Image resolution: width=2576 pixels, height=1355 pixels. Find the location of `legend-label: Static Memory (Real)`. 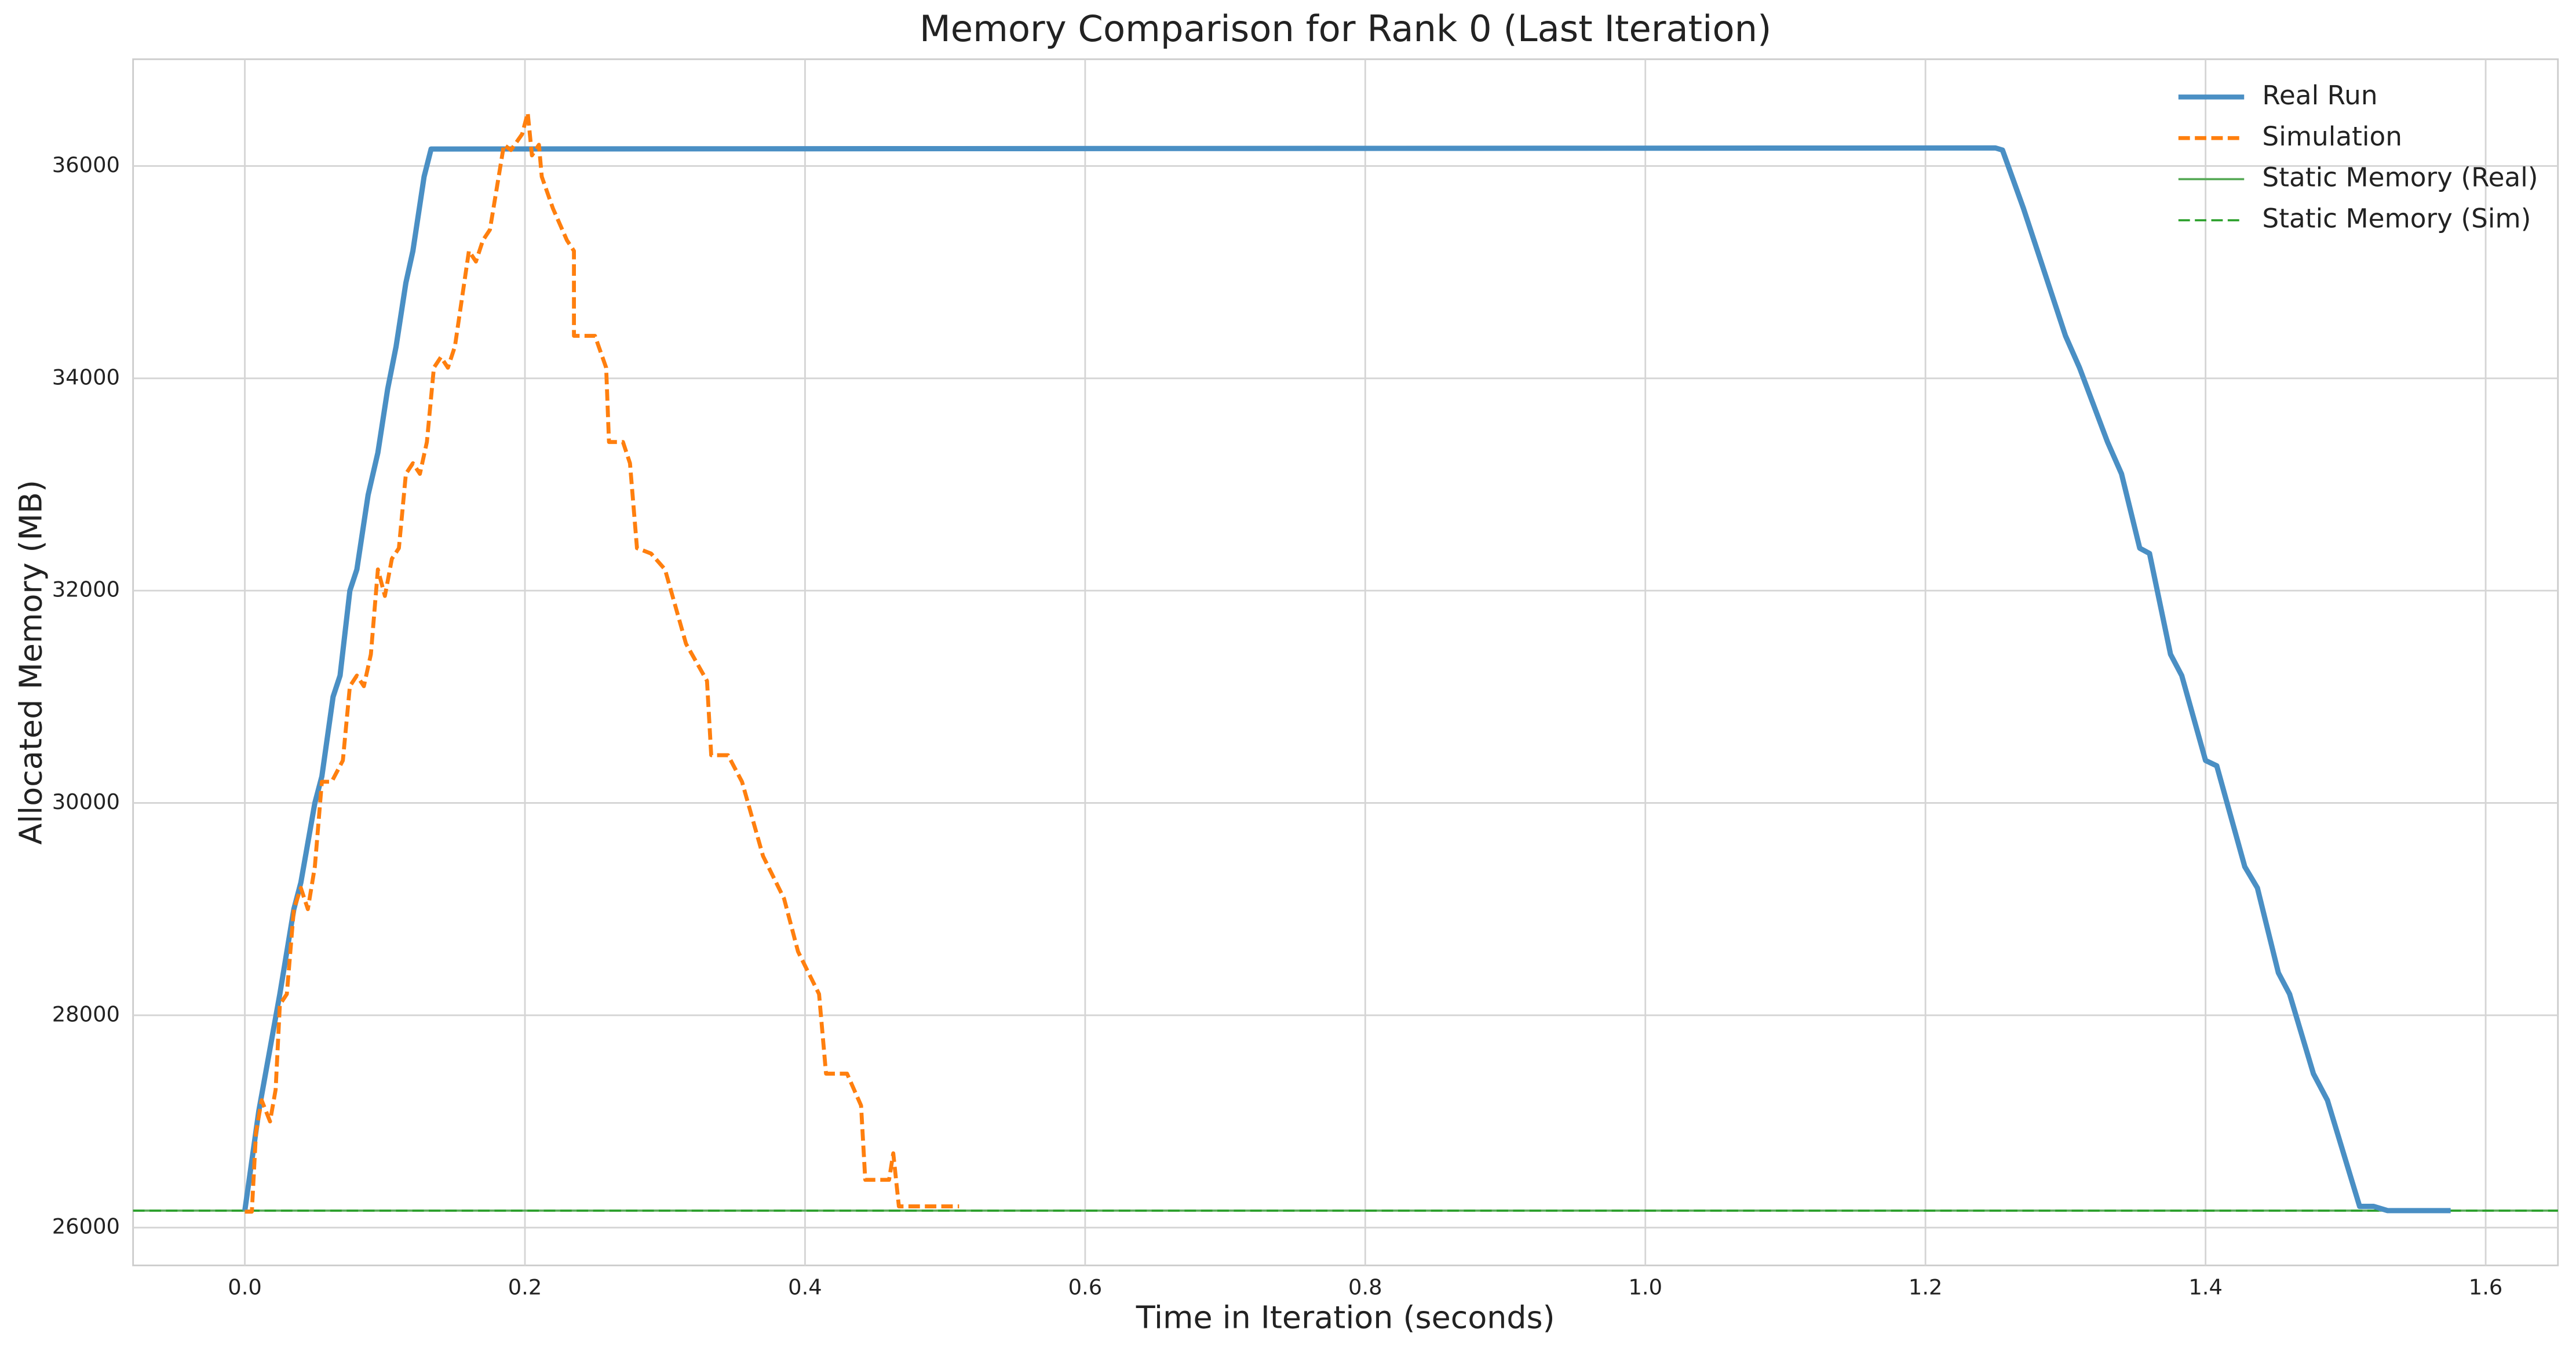

legend-label: Static Memory (Real) is located at coordinates (2400, 177).